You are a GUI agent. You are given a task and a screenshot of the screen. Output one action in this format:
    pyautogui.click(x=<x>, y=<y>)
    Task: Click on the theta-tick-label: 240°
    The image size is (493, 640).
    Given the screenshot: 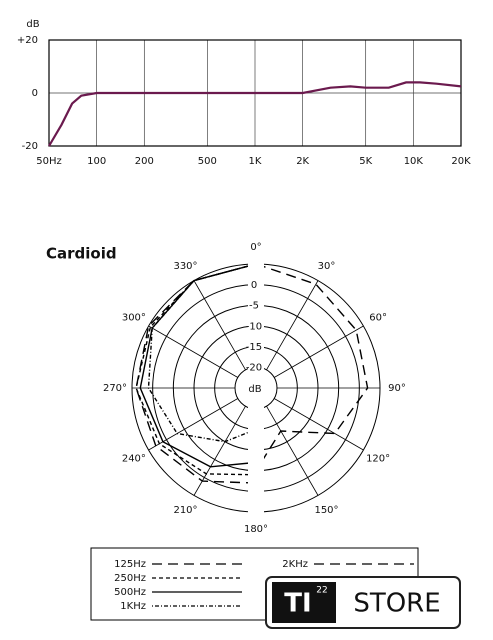 What is the action you would take?
    pyautogui.click(x=134, y=459)
    